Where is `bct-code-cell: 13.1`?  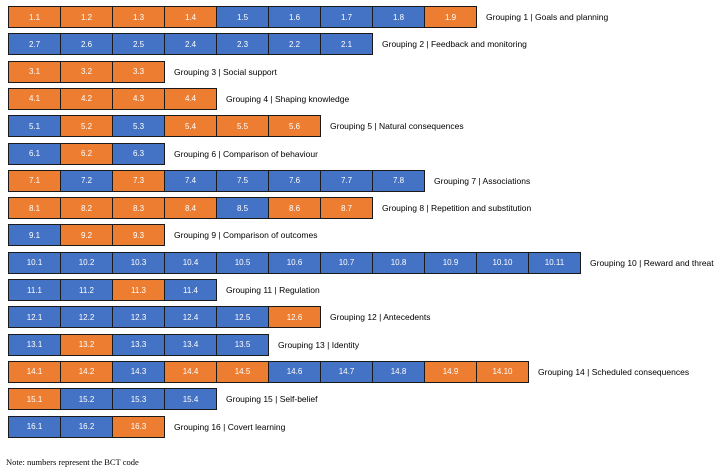 bct-code-cell: 13.1 is located at coordinates (34, 344).